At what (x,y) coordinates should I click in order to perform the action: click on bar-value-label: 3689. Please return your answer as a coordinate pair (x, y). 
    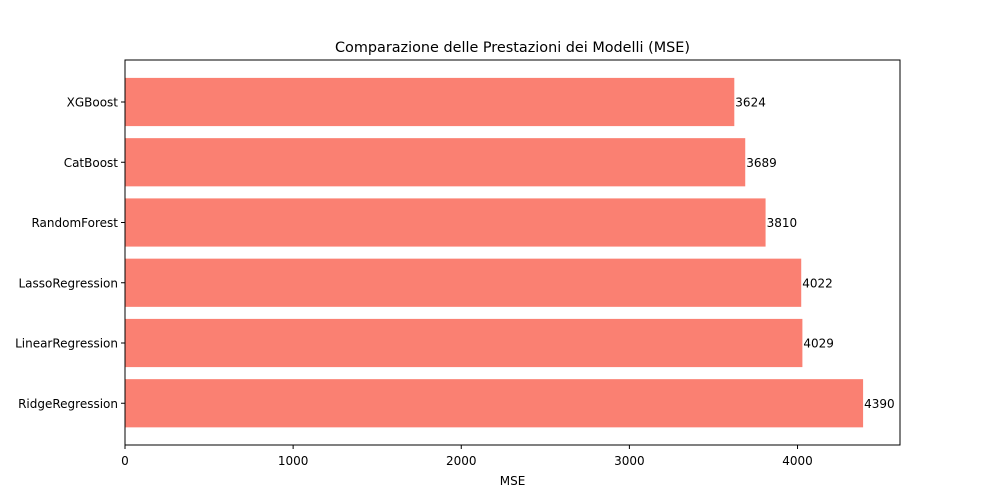
    Looking at the image, I should click on (761, 163).